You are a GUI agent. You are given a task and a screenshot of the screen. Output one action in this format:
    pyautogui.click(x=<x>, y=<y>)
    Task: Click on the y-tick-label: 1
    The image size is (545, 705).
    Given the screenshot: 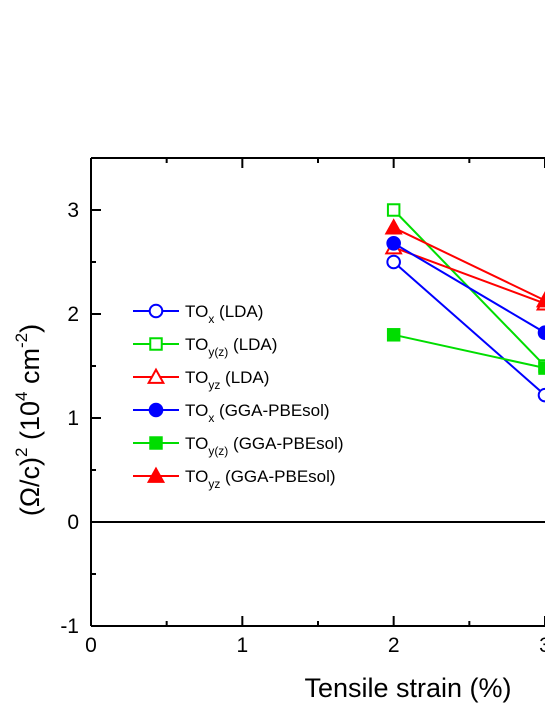 What is the action you would take?
    pyautogui.click(x=73, y=418)
    